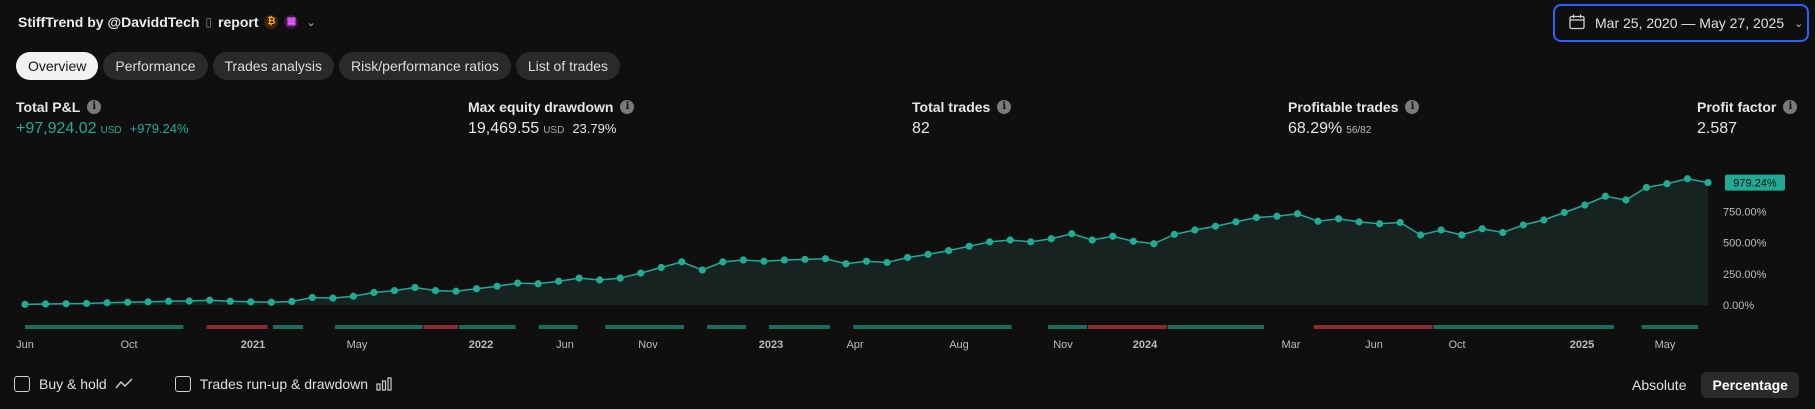 The image size is (1815, 409). Describe the element at coordinates (1354, 118) in the screenshot. I see `stat-profitable-trades: Profitable trades i 68.29% 56/82` at that location.